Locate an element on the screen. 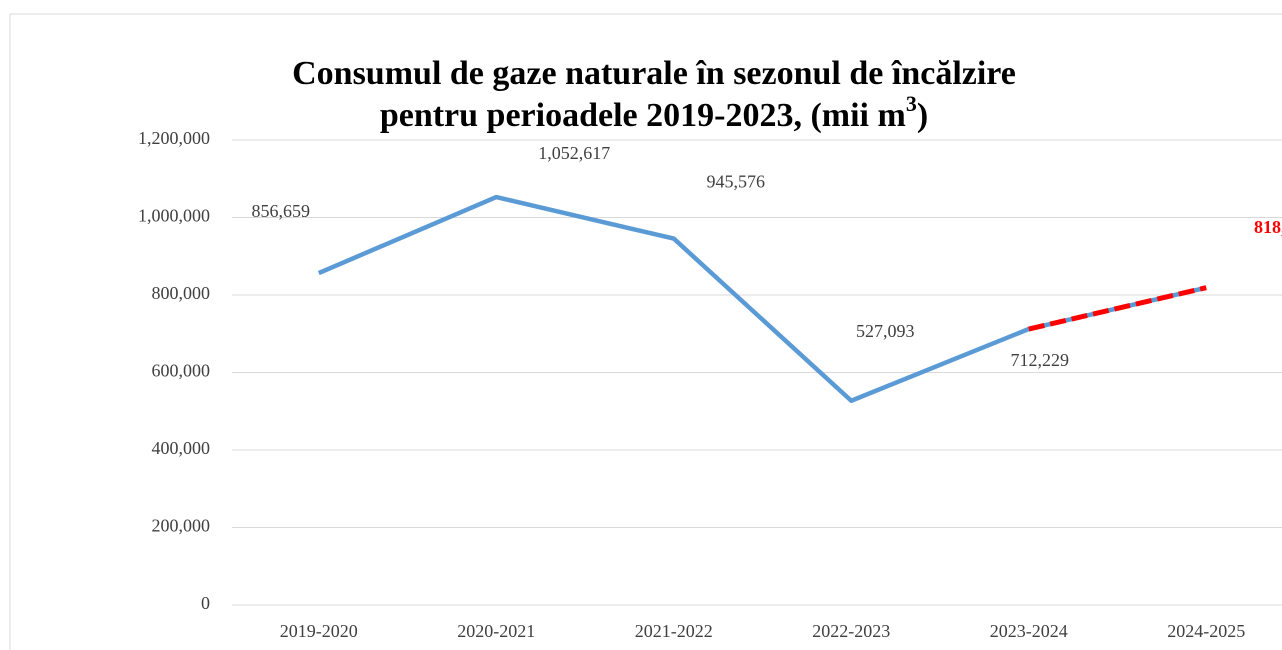  data-label: 527,093 is located at coordinates (885, 331).